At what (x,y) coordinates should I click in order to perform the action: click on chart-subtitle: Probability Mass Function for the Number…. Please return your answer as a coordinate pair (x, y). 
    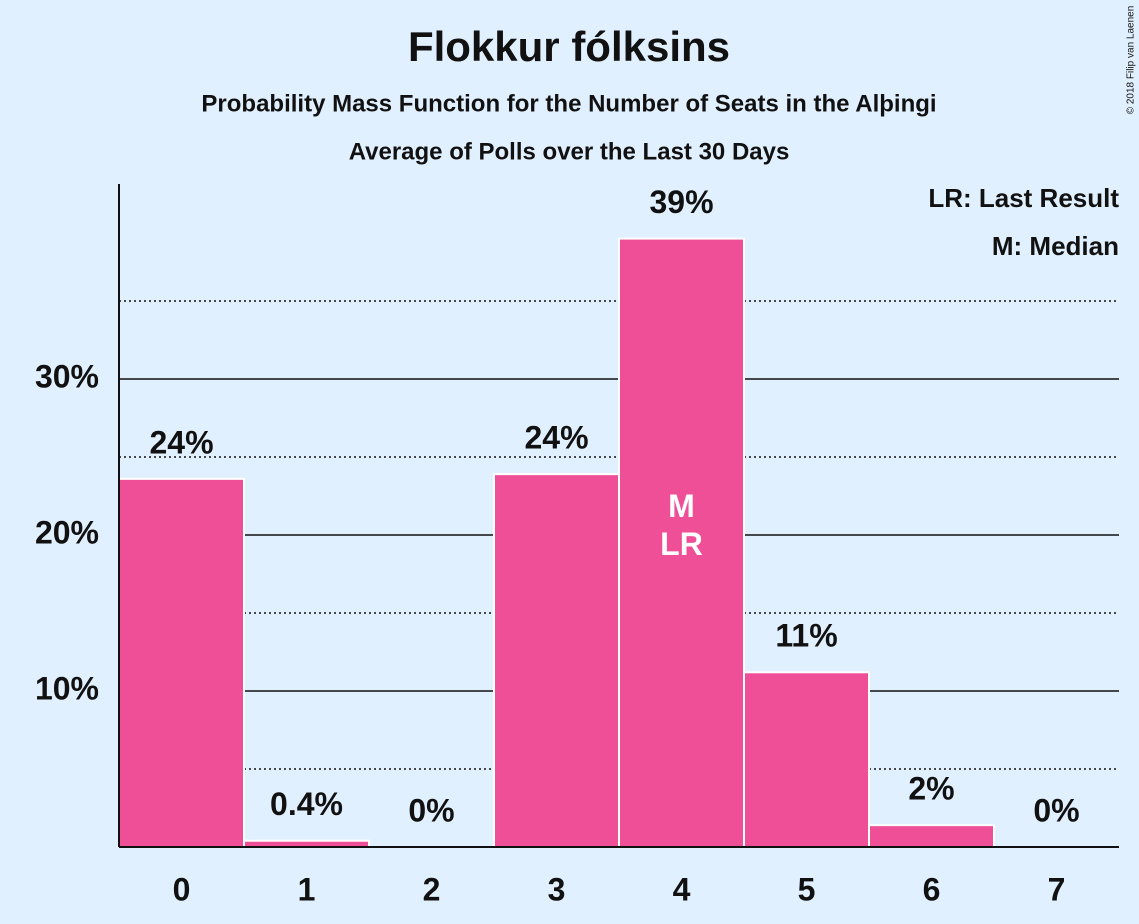
    Looking at the image, I should click on (568, 103).